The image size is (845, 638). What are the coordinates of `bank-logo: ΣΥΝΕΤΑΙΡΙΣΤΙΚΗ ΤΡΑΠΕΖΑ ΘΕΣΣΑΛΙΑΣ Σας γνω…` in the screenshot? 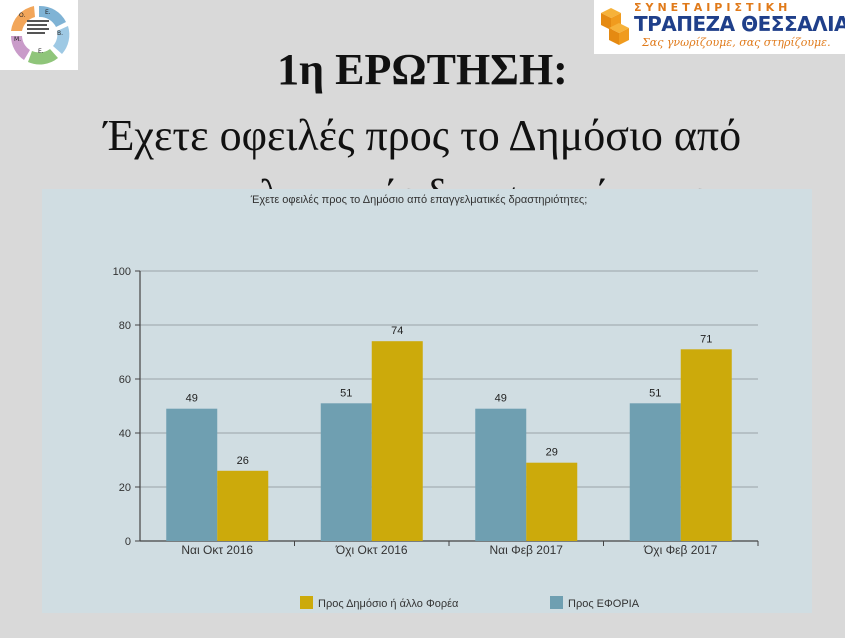 It's located at (719, 27).